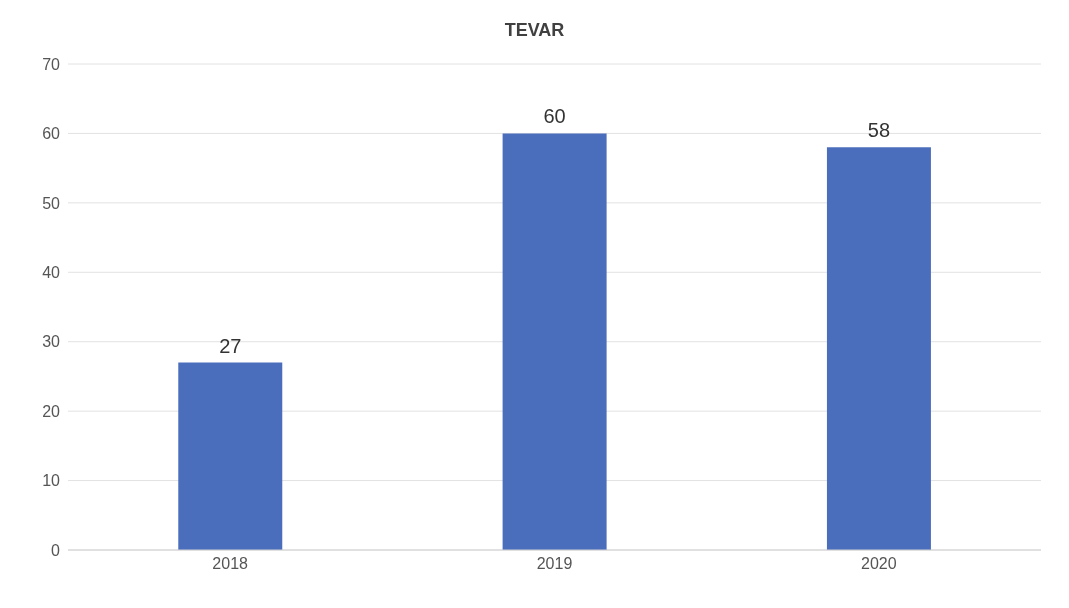 This screenshot has width=1069, height=608. What do you see at coordinates (51, 481) in the screenshot?
I see `y-tick-label: 10` at bounding box center [51, 481].